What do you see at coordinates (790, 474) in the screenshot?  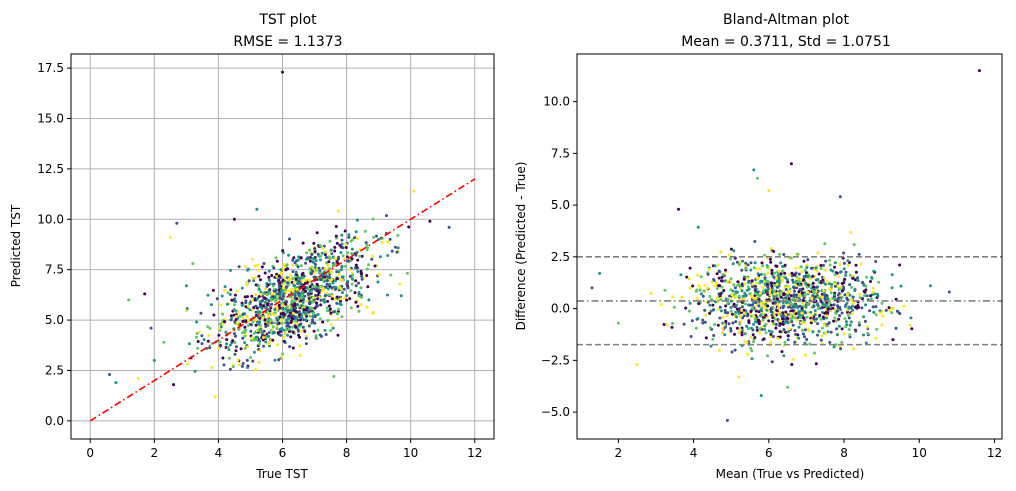 I see `bland-altman-xlabel: Mean (True vs Predicted)` at bounding box center [790, 474].